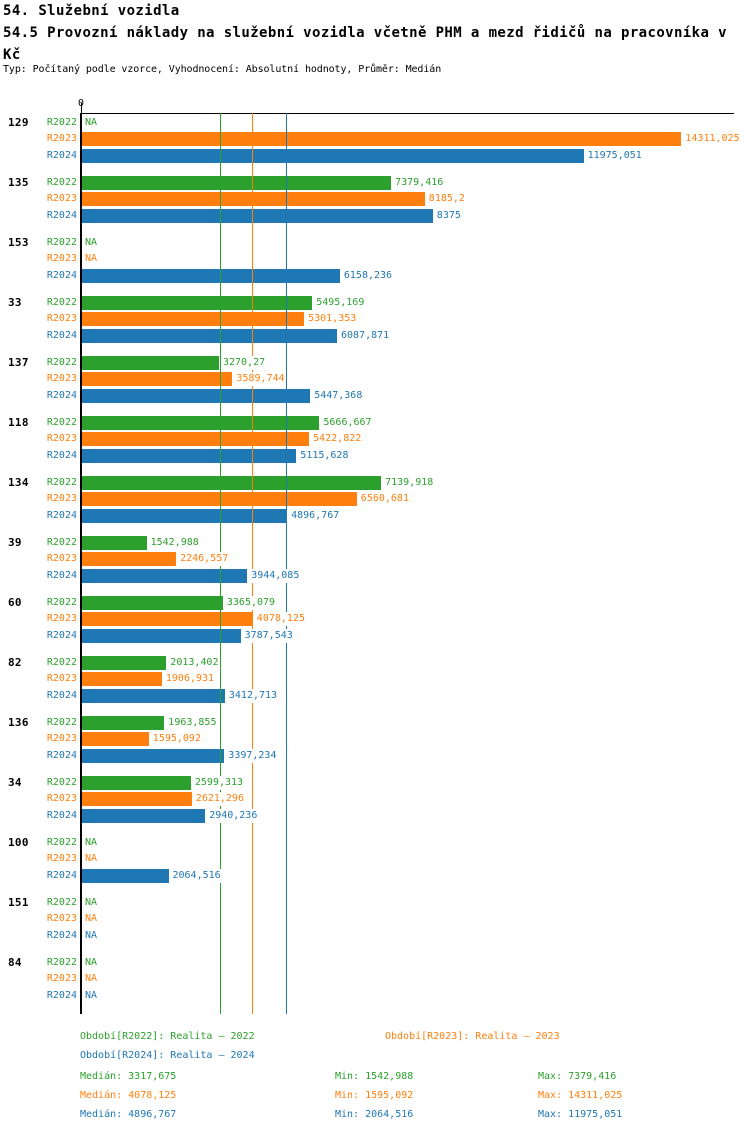 This screenshot has width=750, height=1134. I want to click on bar-row: R2024 4896,767, so click(375, 516).